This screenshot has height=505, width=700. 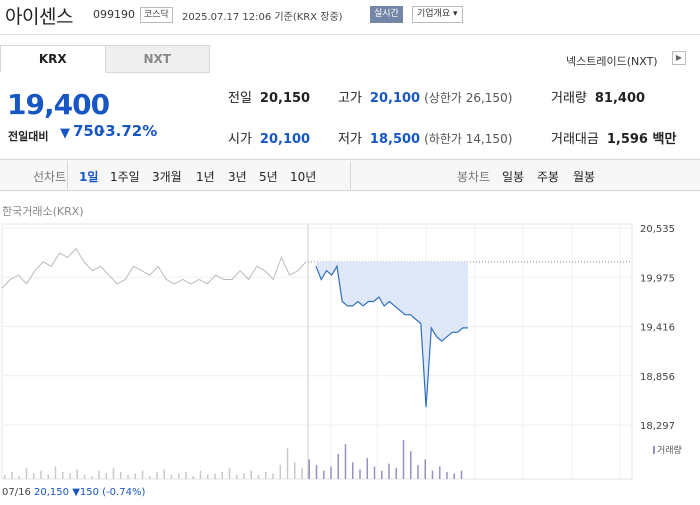 I want to click on series-today-line, so click(x=391, y=336).